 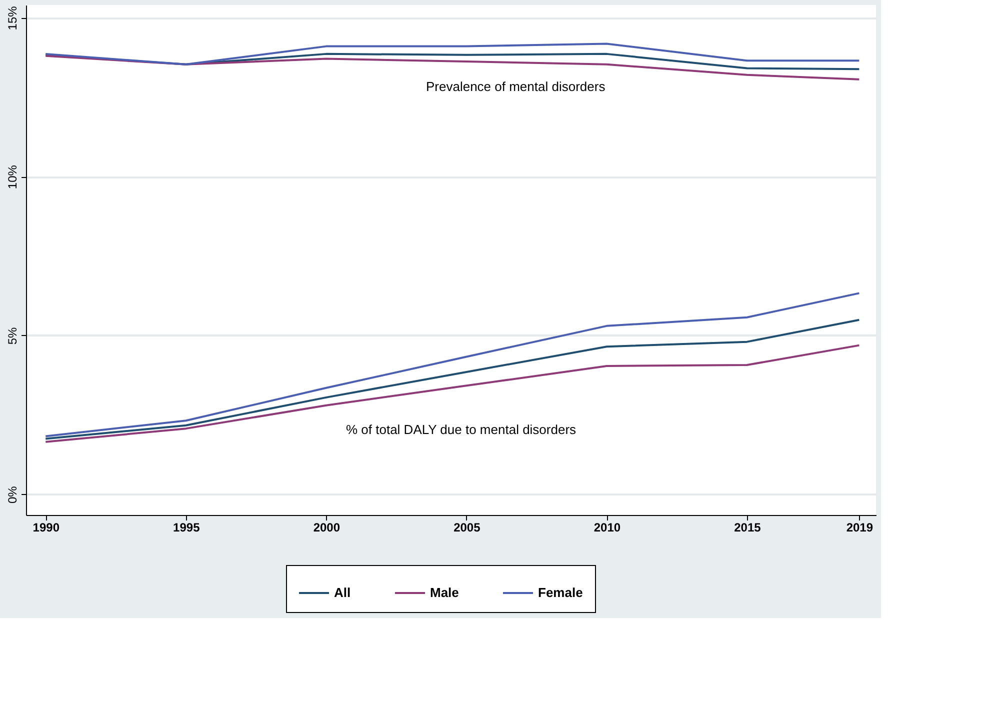 What do you see at coordinates (13, 495) in the screenshot?
I see `y-tick-label: 0%` at bounding box center [13, 495].